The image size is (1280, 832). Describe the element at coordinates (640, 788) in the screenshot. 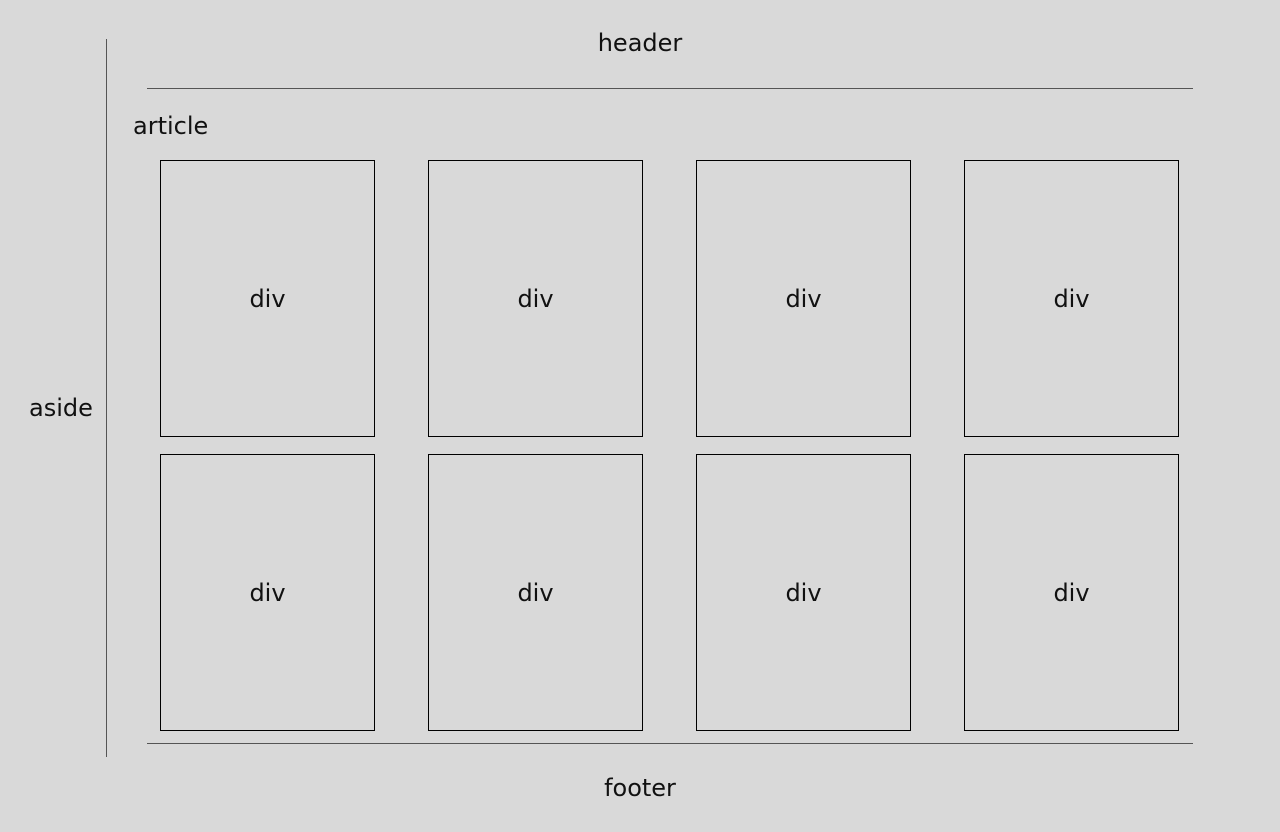

I see `footer-label: footer` at that location.